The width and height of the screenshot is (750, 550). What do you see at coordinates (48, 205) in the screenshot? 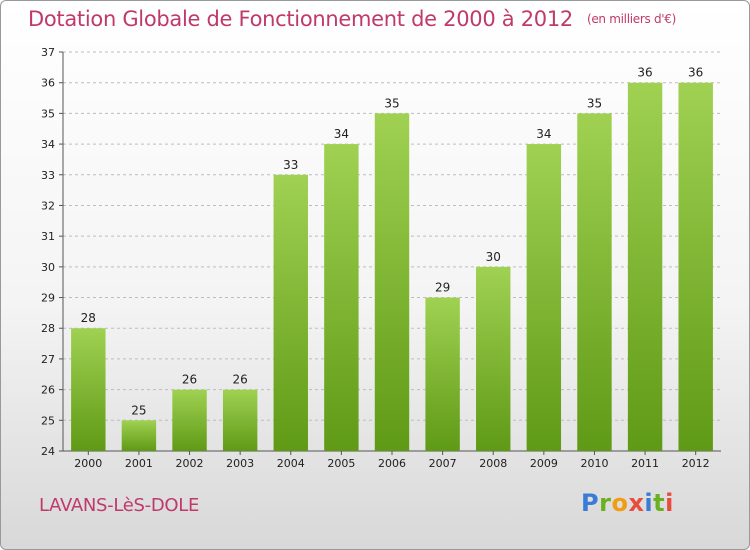
I see `y-tick-label: 32` at bounding box center [48, 205].